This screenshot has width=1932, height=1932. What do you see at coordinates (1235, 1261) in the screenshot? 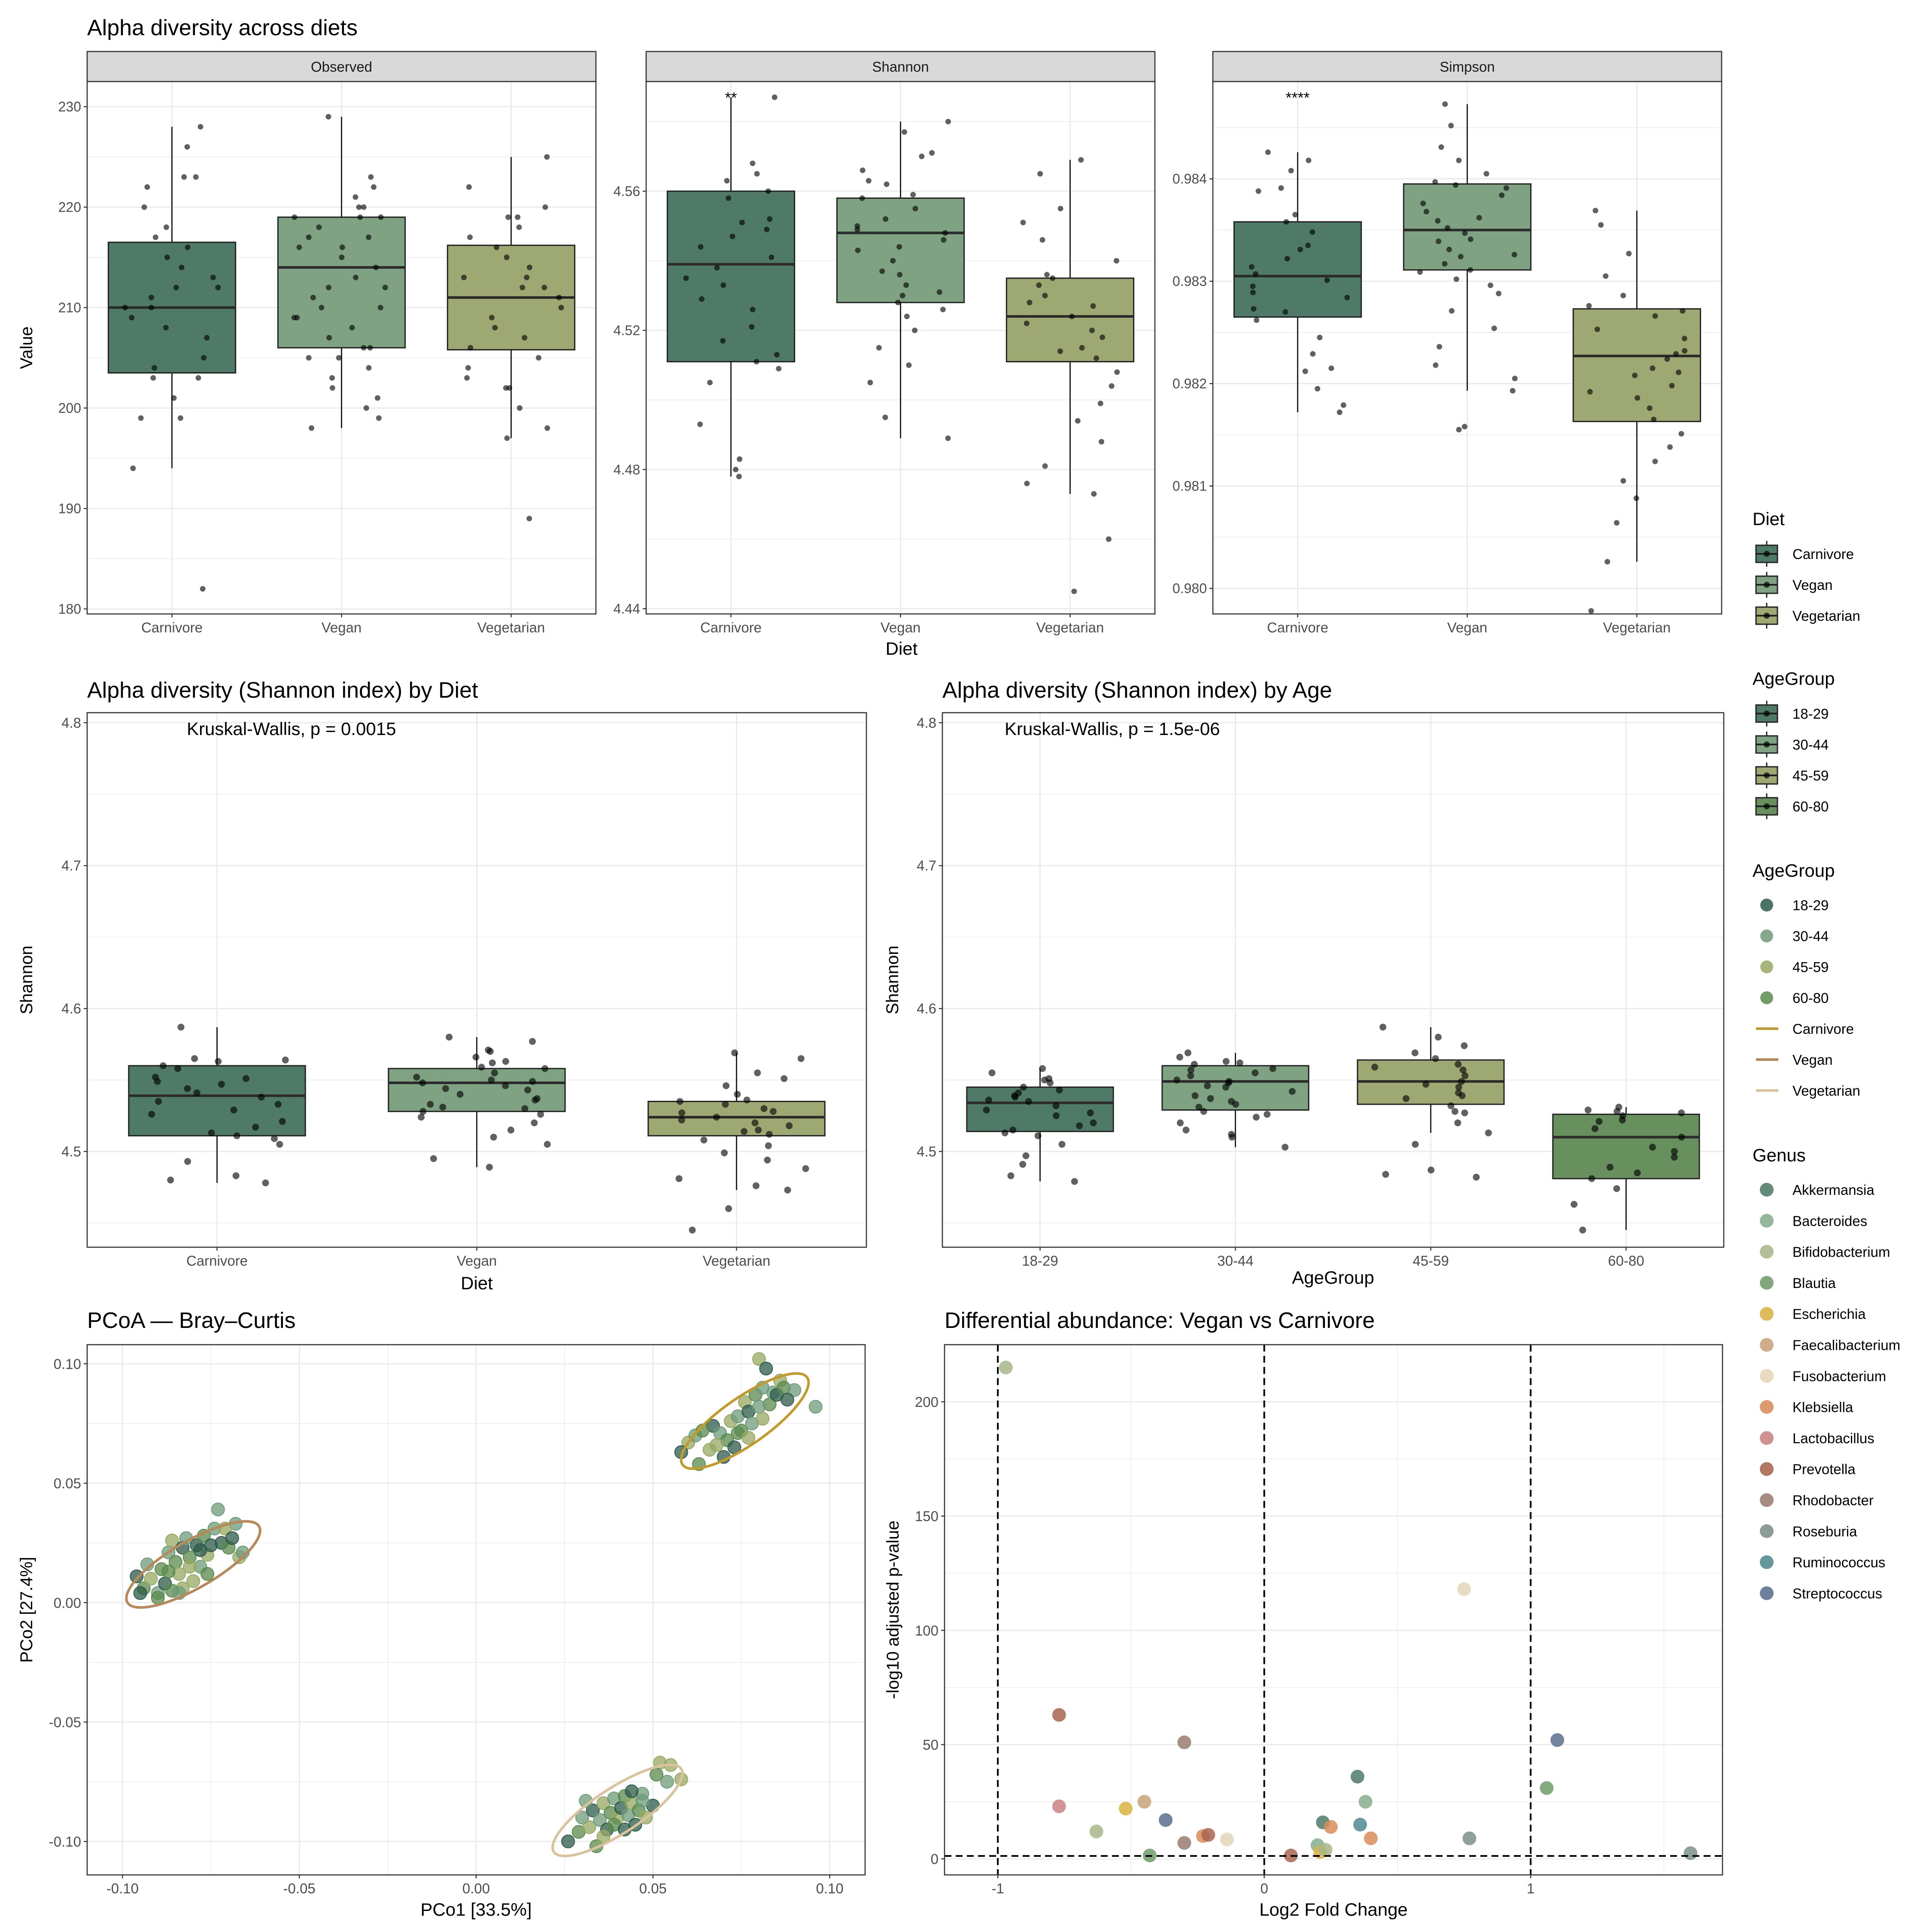
I see `x-tick-label: 30-44` at bounding box center [1235, 1261].